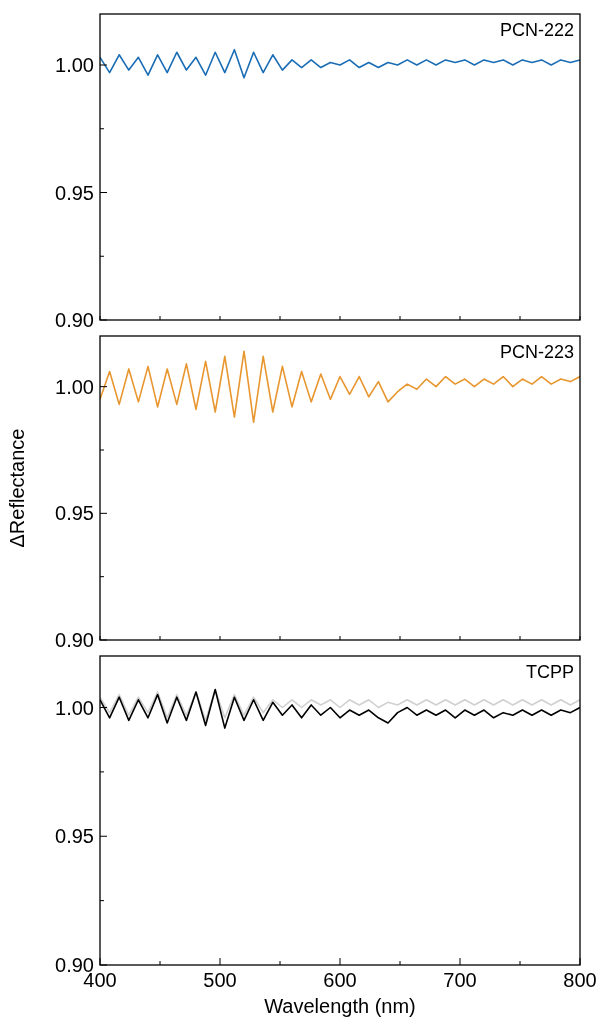 The width and height of the screenshot is (602, 1036). Describe the element at coordinates (220, 980) in the screenshot. I see `x-tick-label: 500` at that location.